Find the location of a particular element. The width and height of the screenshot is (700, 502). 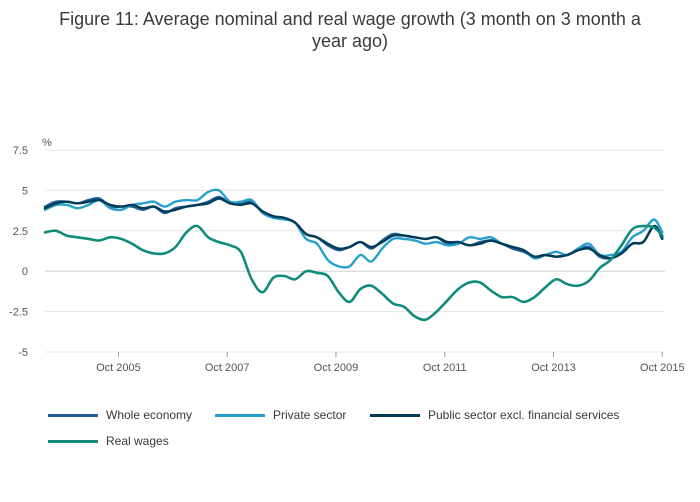

x-tick-label: Oct 2013 is located at coordinates (553, 368).